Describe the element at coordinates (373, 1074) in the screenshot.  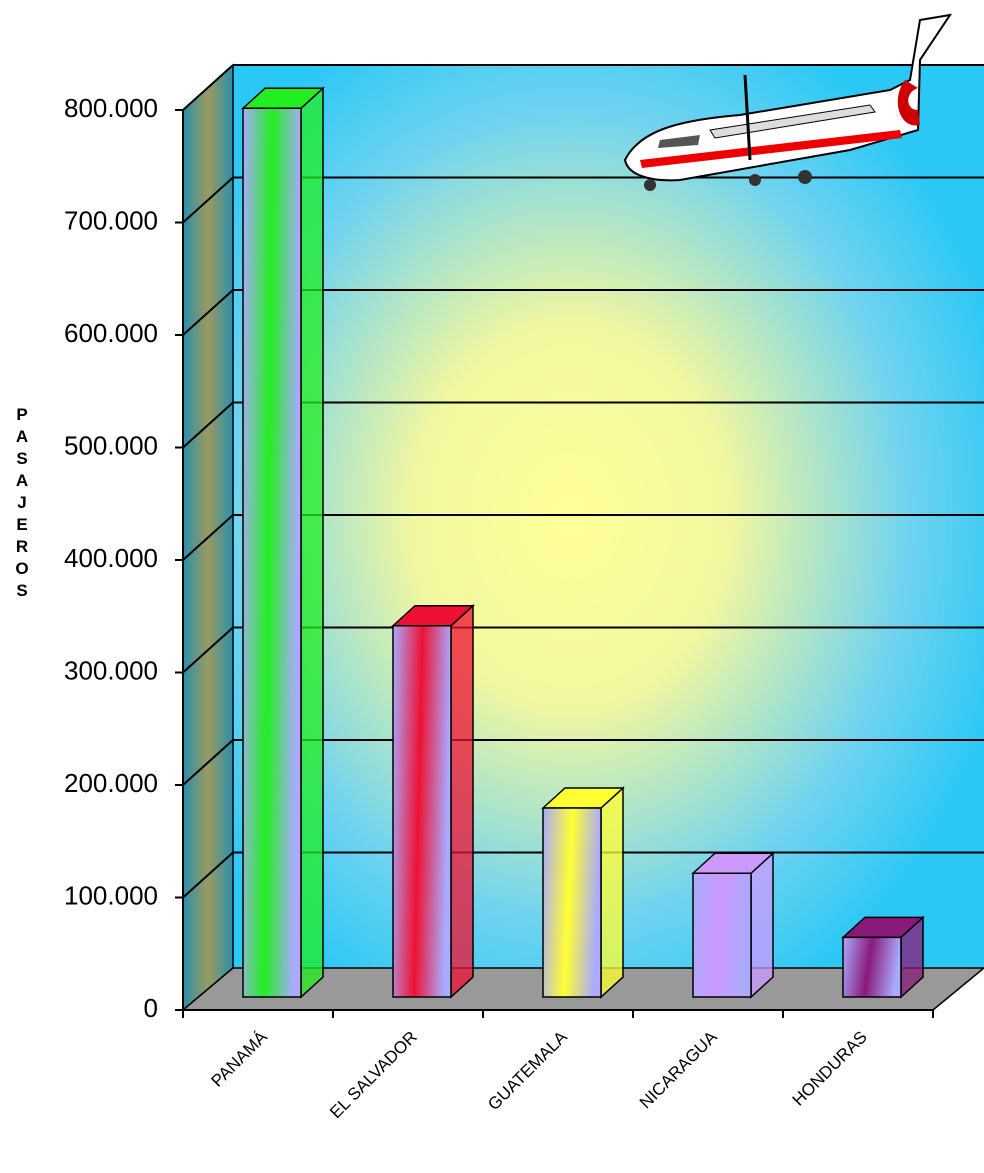
I see `x-tick-label: EL SALVADOR` at that location.